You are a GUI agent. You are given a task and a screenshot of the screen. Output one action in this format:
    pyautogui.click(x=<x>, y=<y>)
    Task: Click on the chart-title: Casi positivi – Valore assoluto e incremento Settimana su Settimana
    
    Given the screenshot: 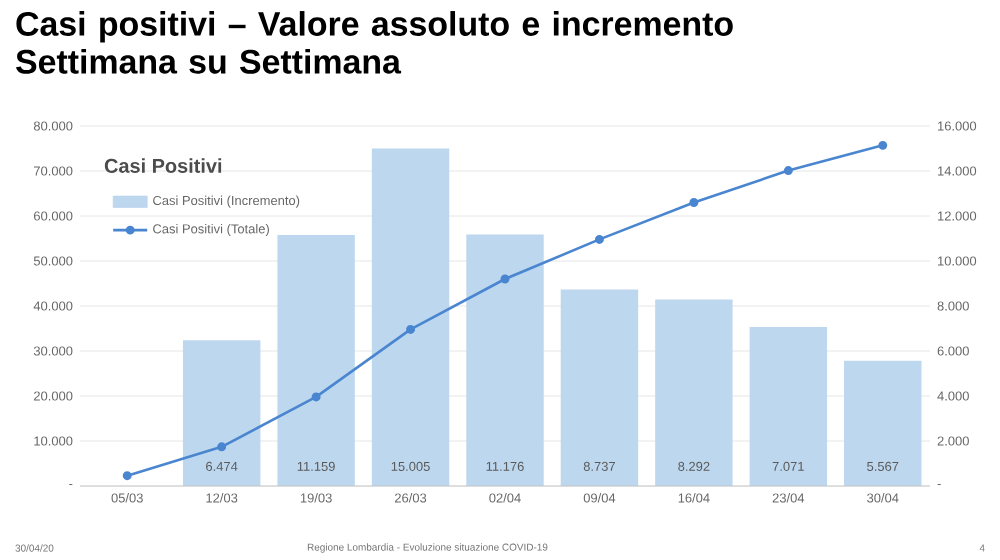 What is the action you would take?
    pyautogui.click(x=374, y=42)
    